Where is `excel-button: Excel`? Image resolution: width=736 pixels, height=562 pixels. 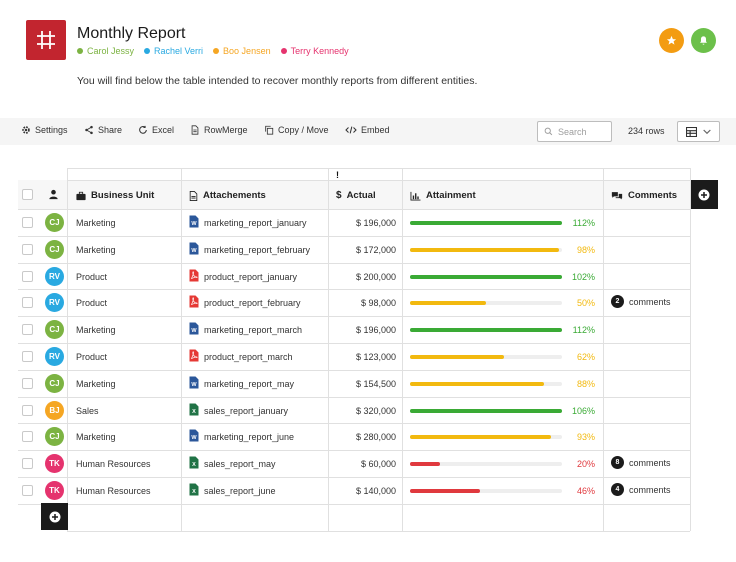
excel-button: Excel is located at coordinates (156, 130).